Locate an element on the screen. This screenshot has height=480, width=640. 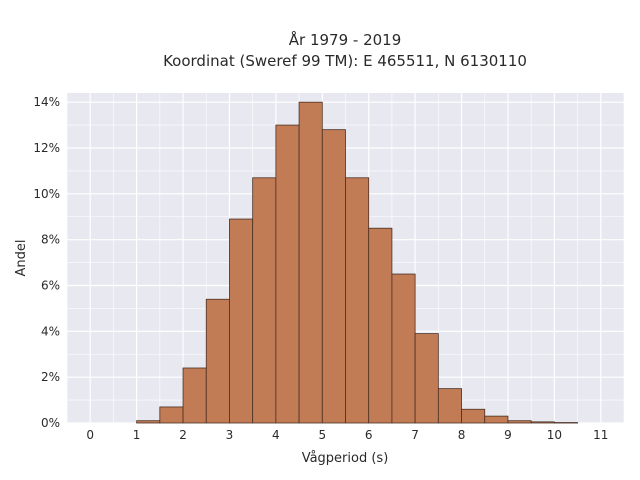
x-tick-label: 5 is located at coordinates (322, 435).